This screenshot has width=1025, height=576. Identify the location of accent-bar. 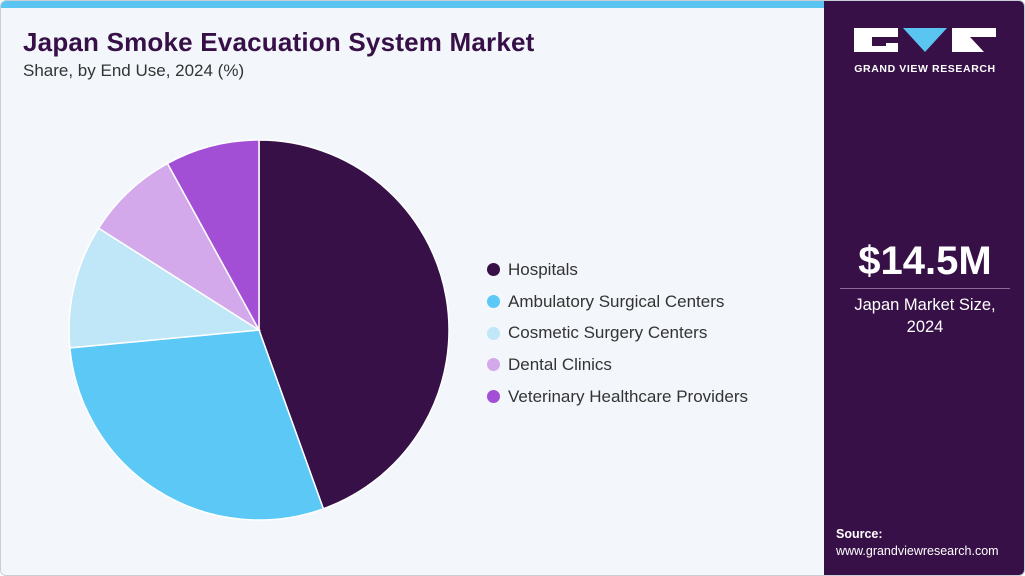
(412, 4).